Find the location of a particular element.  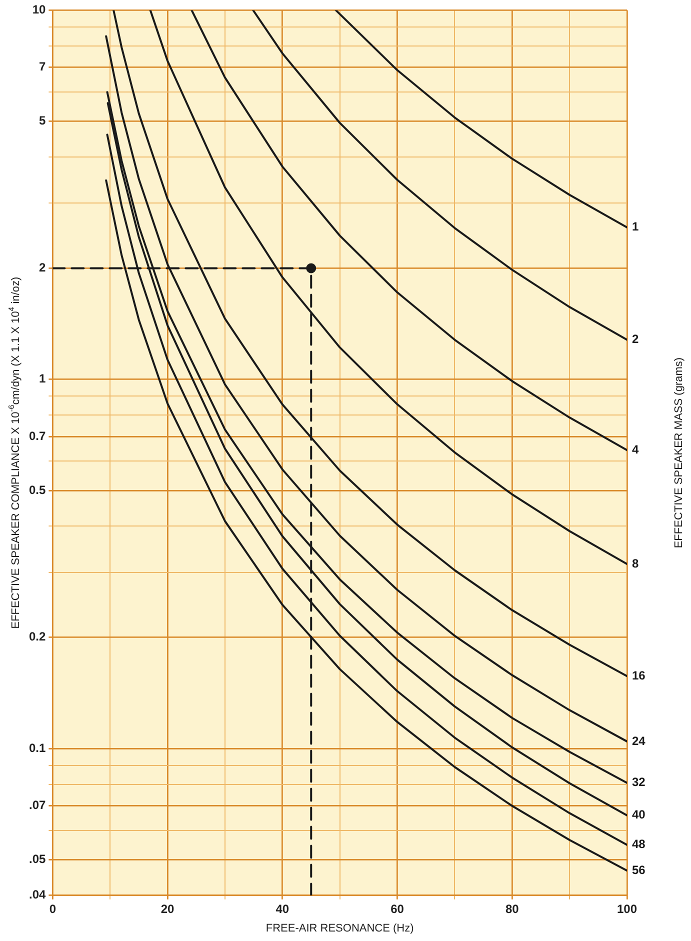

y-tick-label: 0.1 is located at coordinates (37, 747).